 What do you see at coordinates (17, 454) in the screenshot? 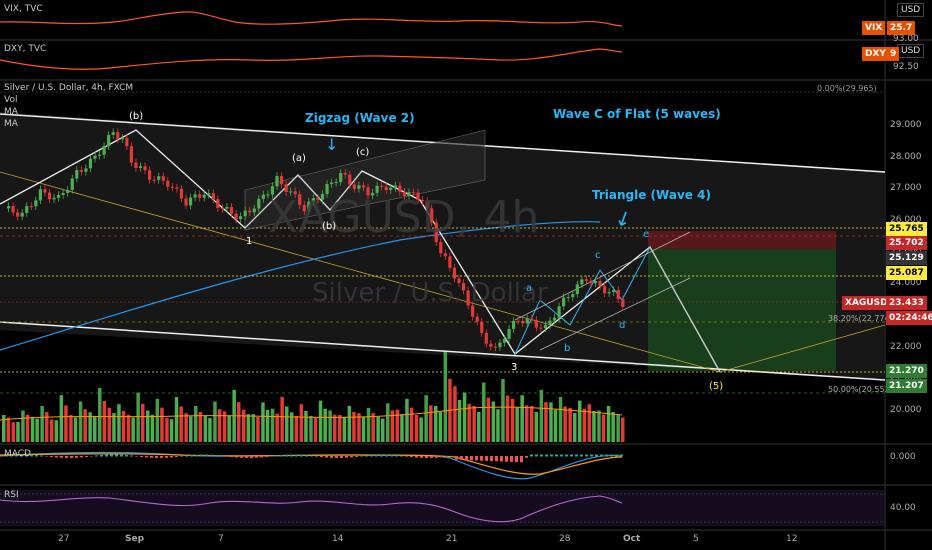
I see `macd-title: MACD` at bounding box center [17, 454].